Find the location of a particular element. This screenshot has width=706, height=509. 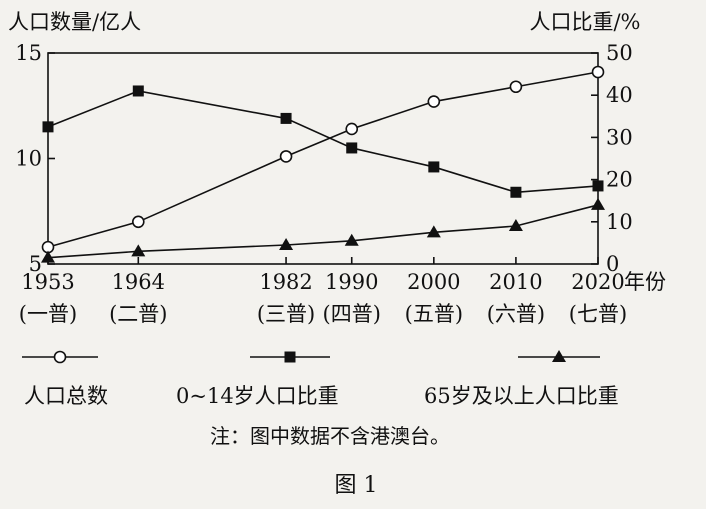

legend: 人口总数 0~14岁人口比重 65岁及以上人口比重 is located at coordinates (320, 379).